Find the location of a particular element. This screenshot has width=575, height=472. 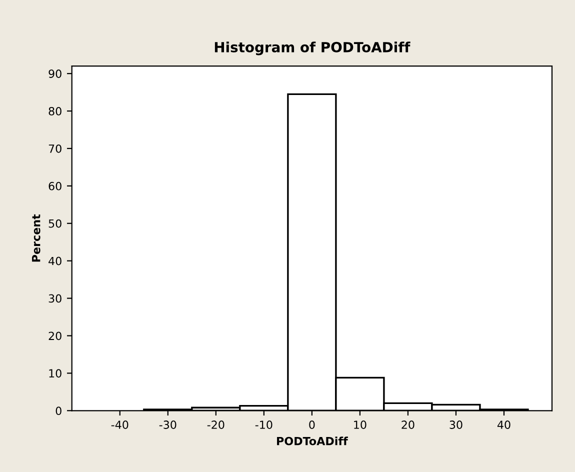

x-tick-label: 0 is located at coordinates (312, 424).